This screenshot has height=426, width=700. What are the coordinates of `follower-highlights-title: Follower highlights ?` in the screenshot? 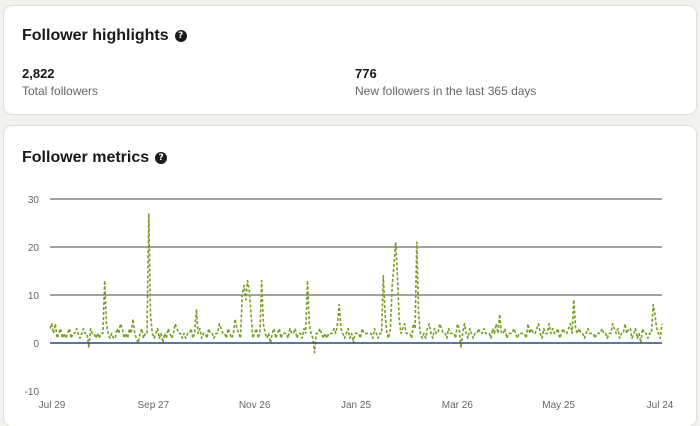 It's located at (104, 36).